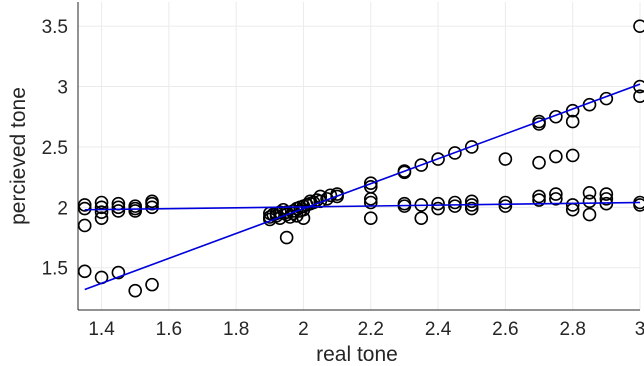  Describe the element at coordinates (18, 156) in the screenshot. I see `y-axis-label: percieved tone` at that location.